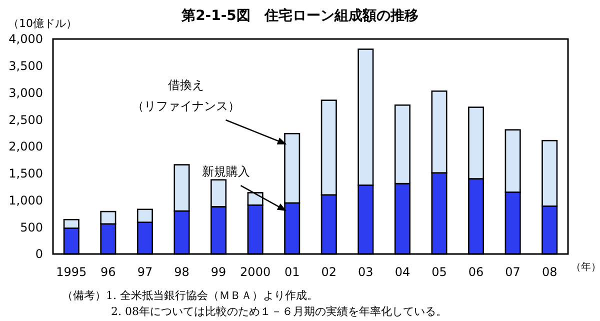  I want to click on x-tick-label: 03, so click(366, 272).